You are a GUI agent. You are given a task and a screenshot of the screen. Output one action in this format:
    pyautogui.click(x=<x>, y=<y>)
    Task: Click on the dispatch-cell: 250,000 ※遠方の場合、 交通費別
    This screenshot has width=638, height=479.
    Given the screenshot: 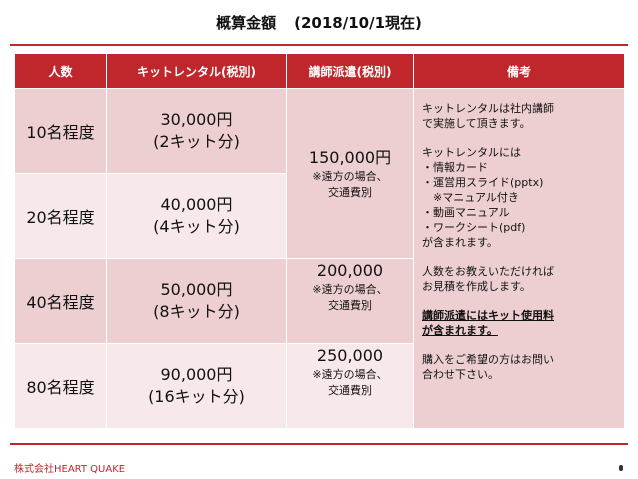 What is the action you would take?
    pyautogui.click(x=350, y=386)
    